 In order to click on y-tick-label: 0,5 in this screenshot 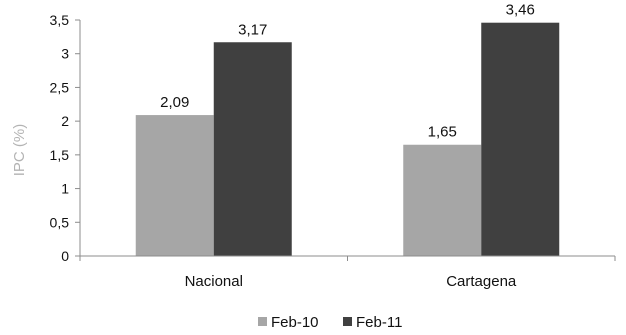, I will do `click(60, 222)`.